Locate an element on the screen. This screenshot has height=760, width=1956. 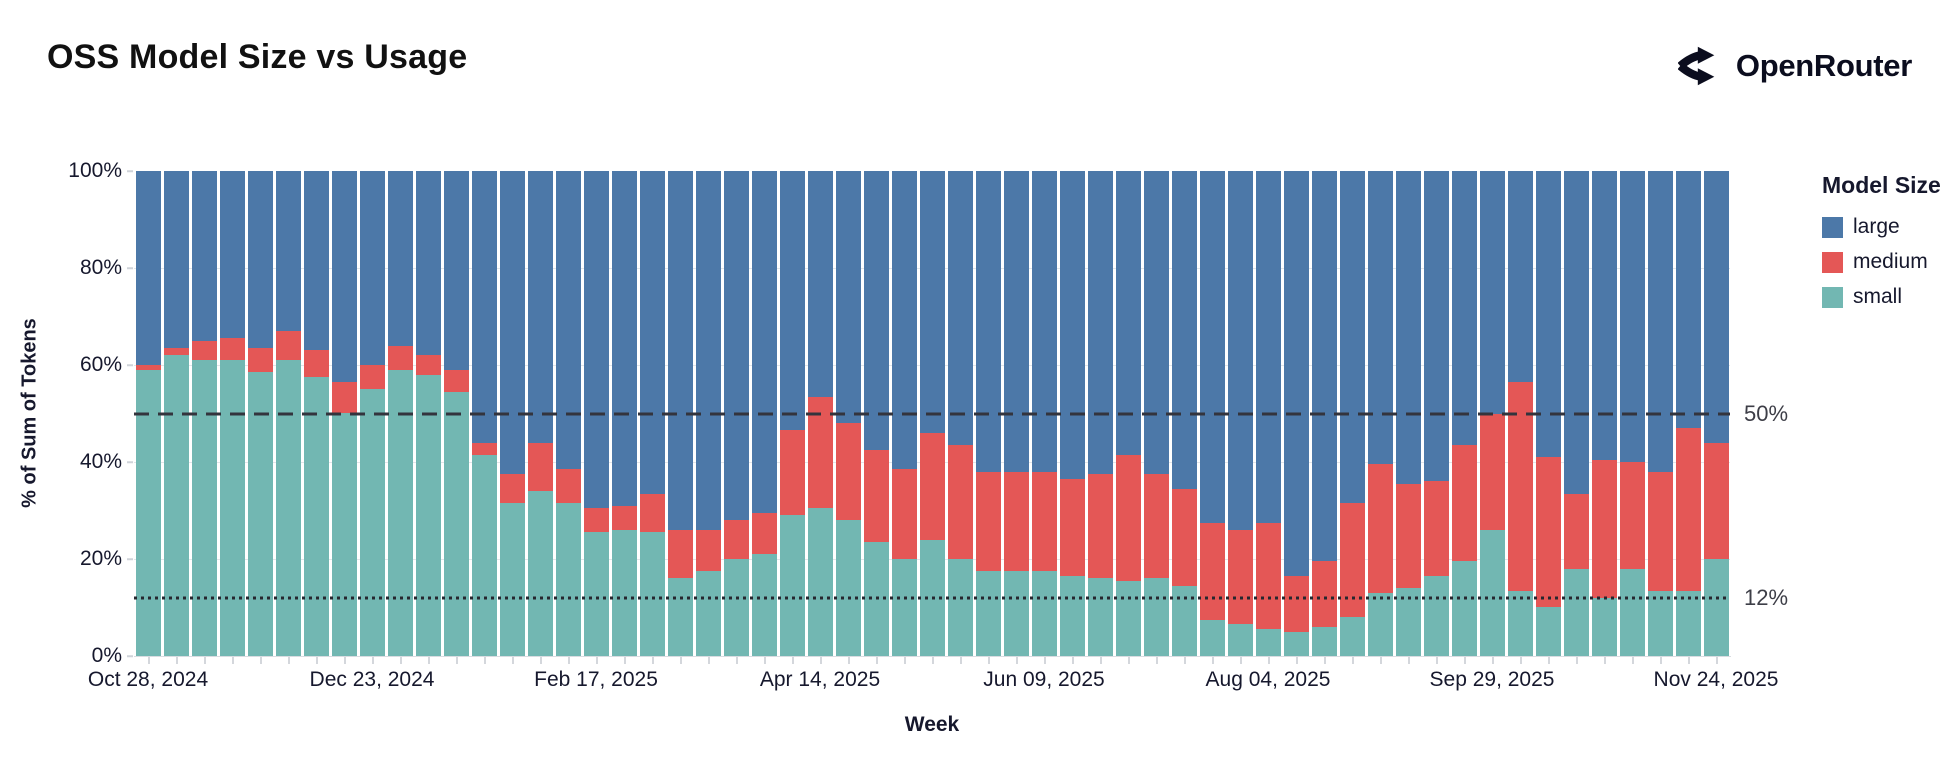
bar-week-Mar 10, 2025 is located at coordinates (680, 413).